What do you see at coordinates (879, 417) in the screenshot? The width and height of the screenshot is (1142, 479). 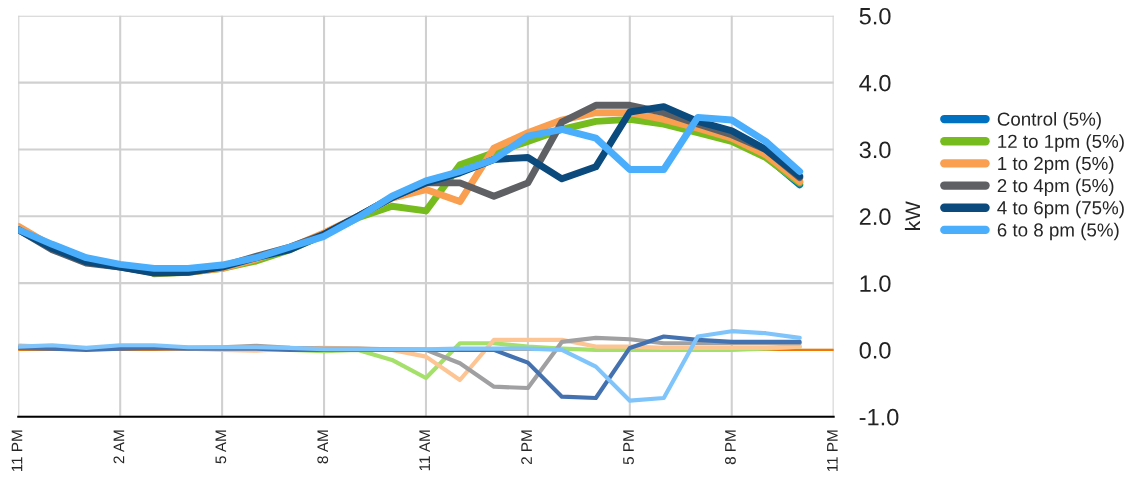 I see `y-tick-label: -1.0` at bounding box center [879, 417].